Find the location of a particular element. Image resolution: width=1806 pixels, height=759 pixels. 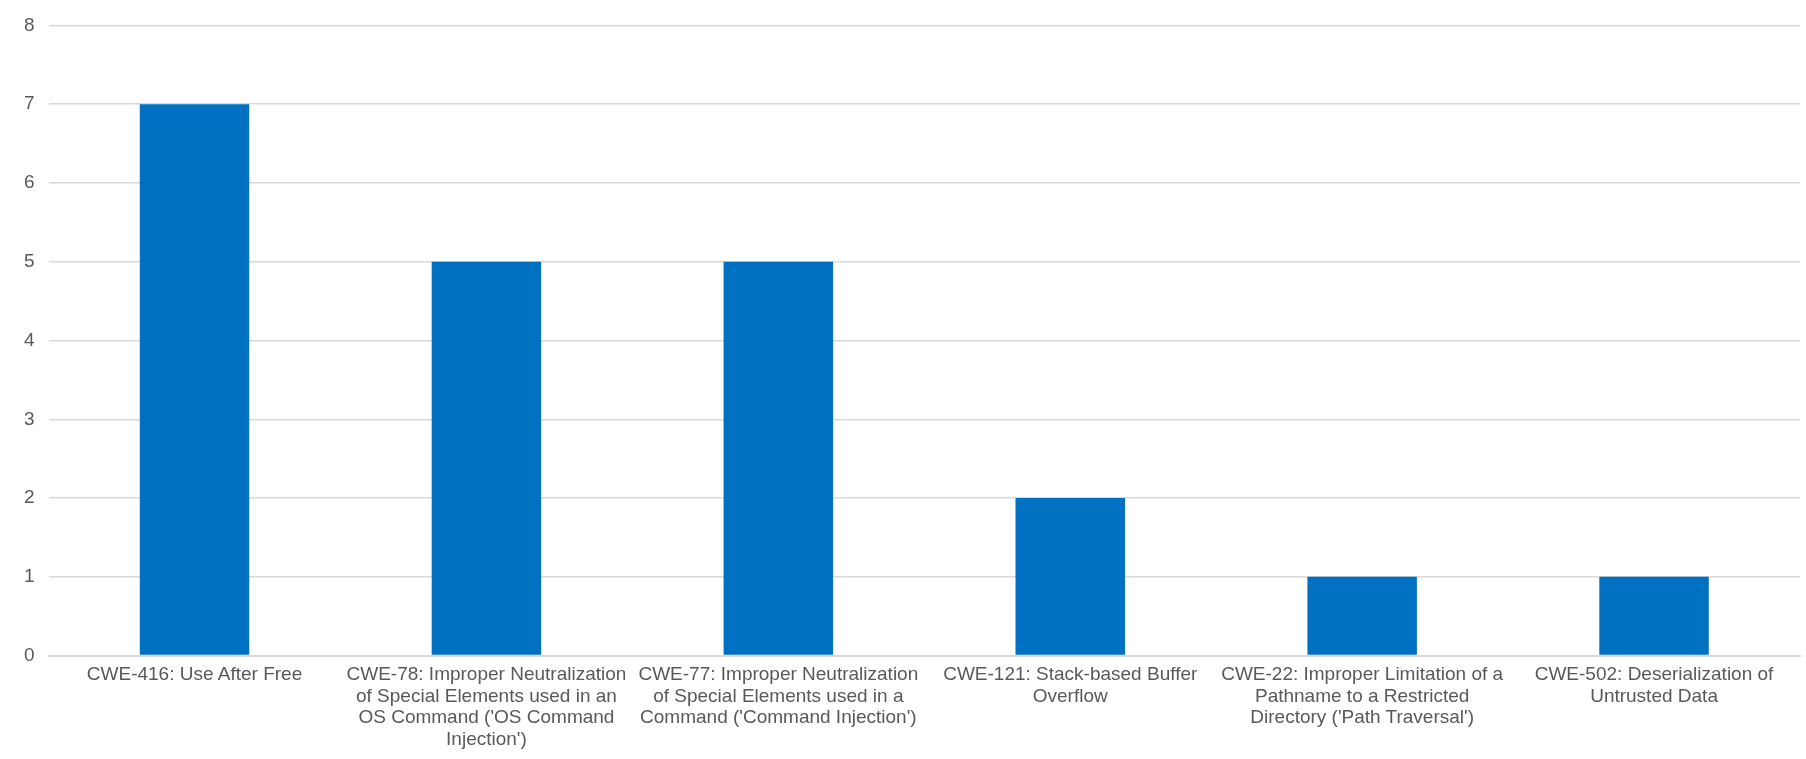

x-tick-label: CWE-77: Improper Neutralization of Special Elements used in a Command ('Command Injection') is located at coordinates (778, 695).